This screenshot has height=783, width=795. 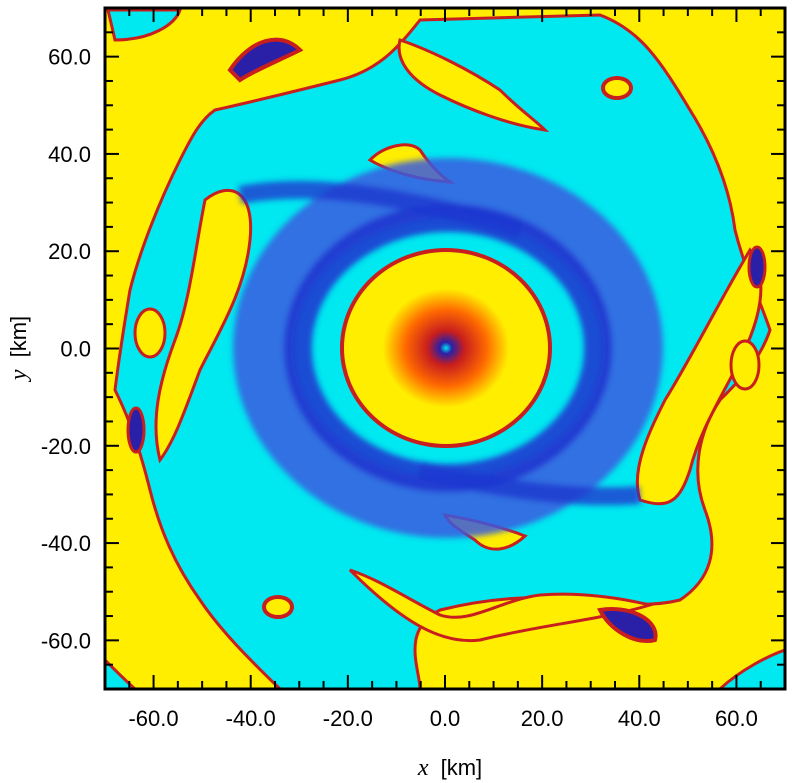 I want to click on y-tick-label: 40.0, so click(x=69, y=154).